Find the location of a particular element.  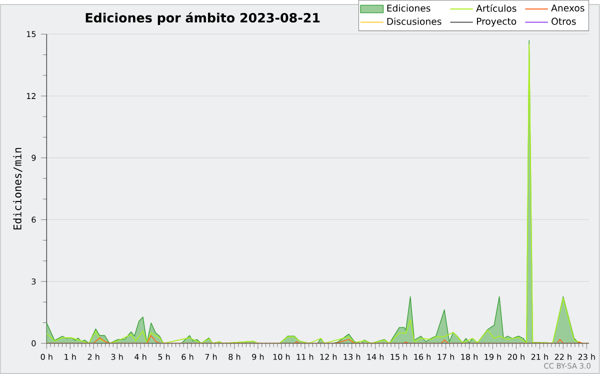

y-axis-title: Ediciones/min is located at coordinates (17, 189).